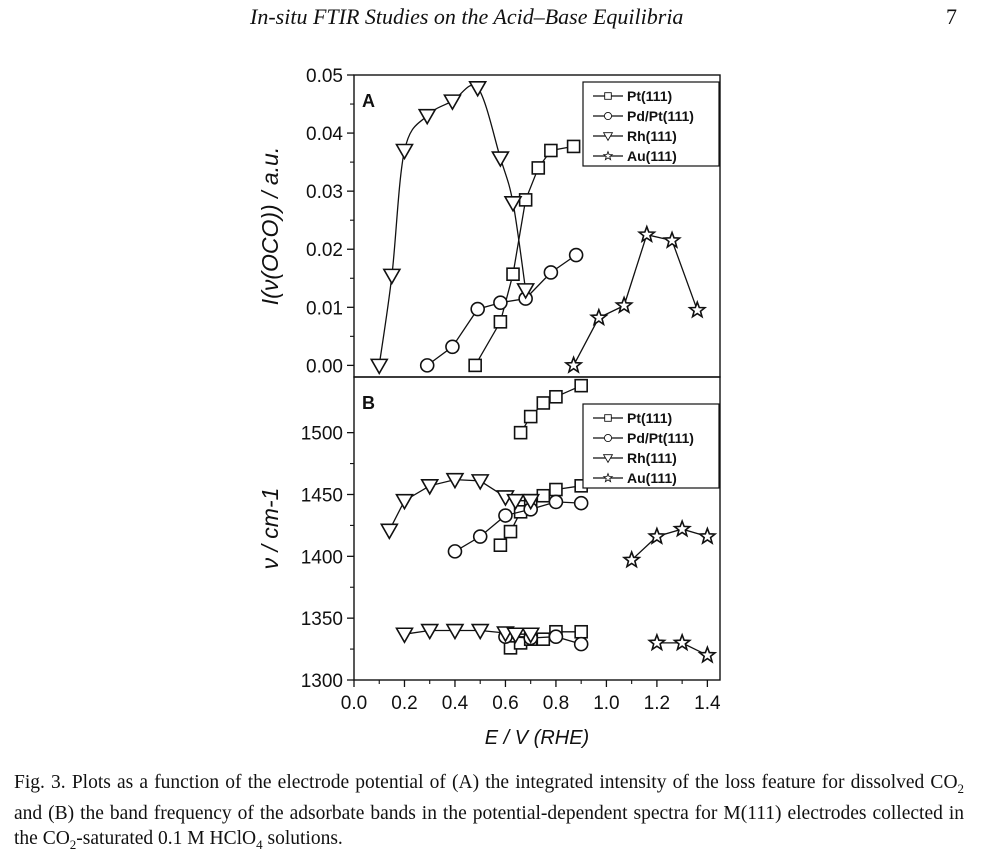  What do you see at coordinates (524, 255) in the screenshot?
I see `series-line-square` at bounding box center [524, 255].